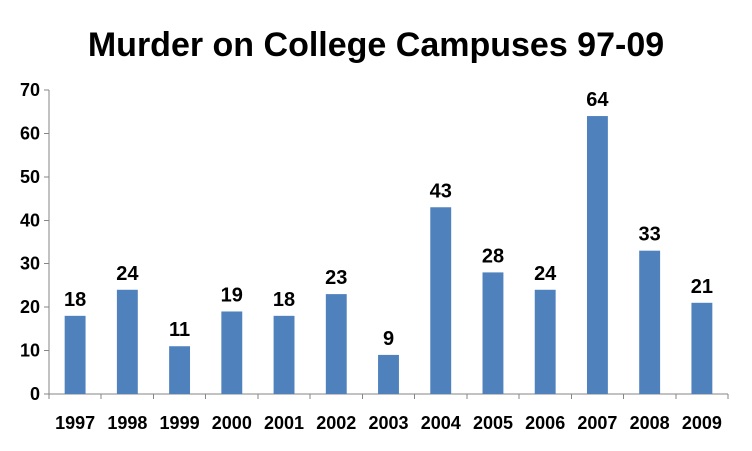  What do you see at coordinates (127, 341) in the screenshot?
I see `bar-1998` at bounding box center [127, 341].